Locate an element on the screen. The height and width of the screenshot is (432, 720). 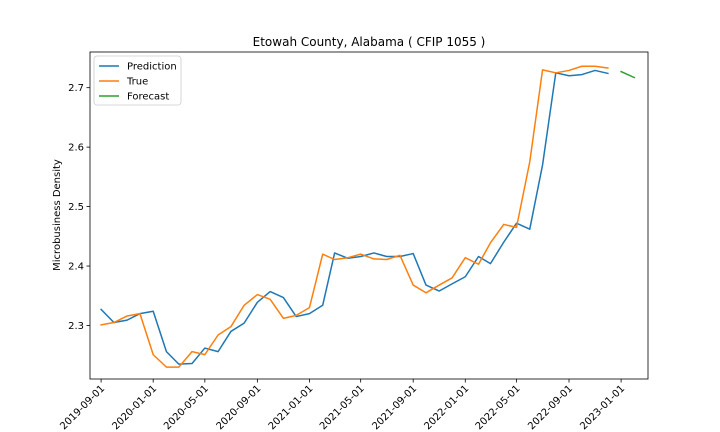
y-tick-label: 2.4 is located at coordinates (76, 267).